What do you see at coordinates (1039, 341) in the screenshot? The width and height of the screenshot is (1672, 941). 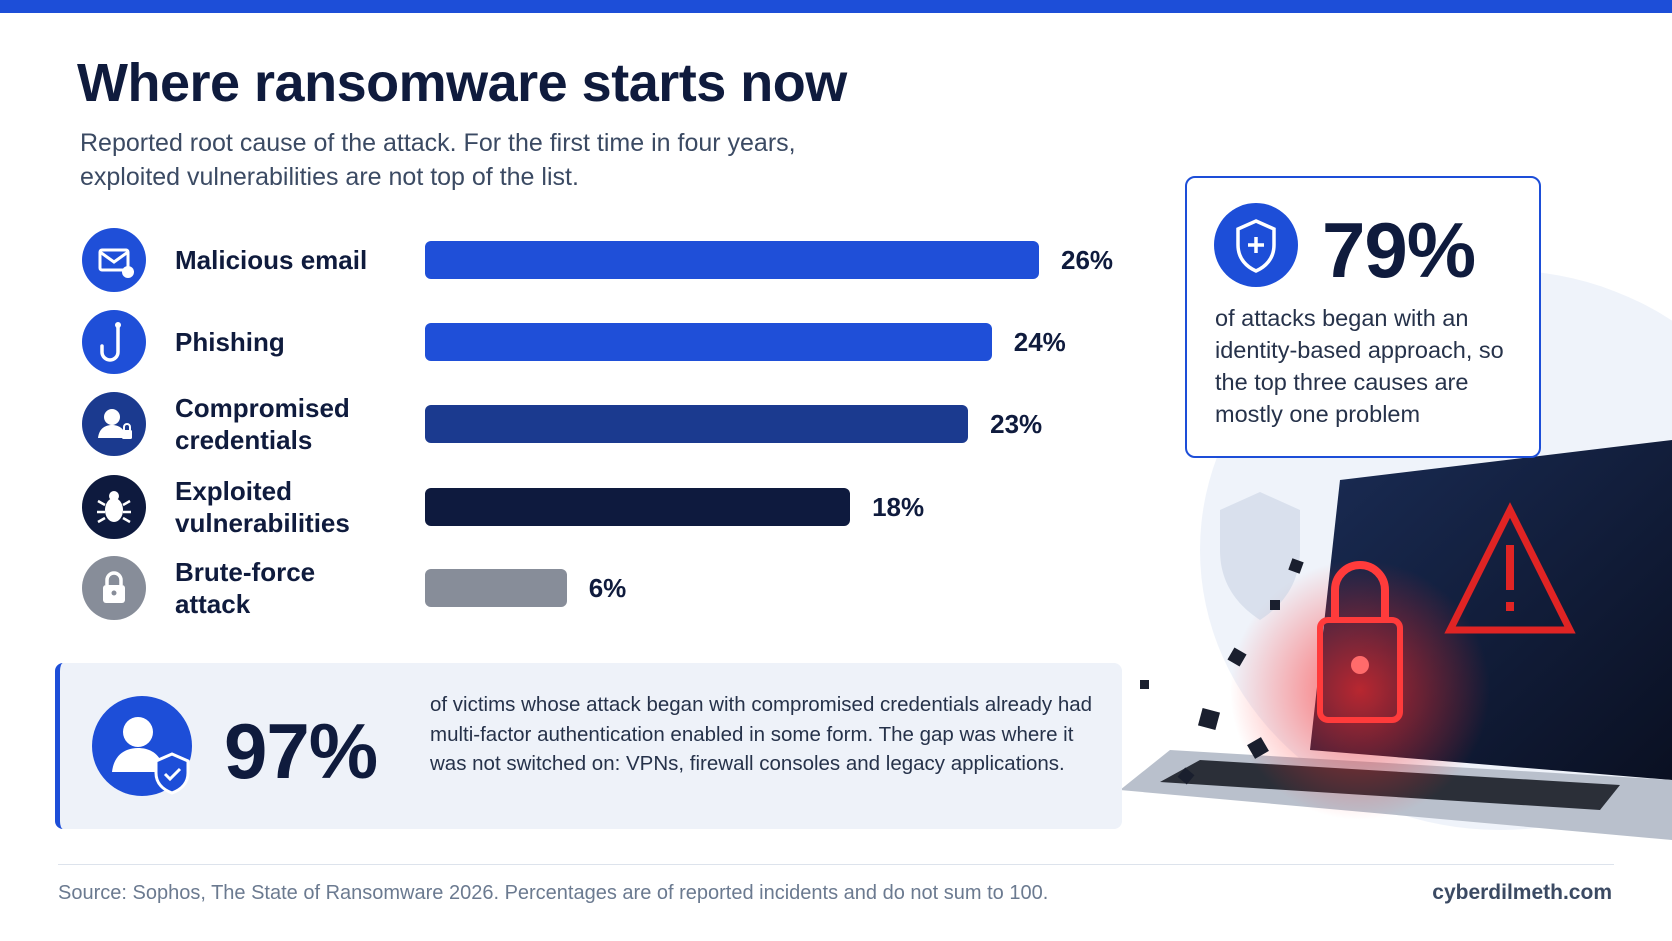 I see `value-label: 24%` at bounding box center [1039, 341].